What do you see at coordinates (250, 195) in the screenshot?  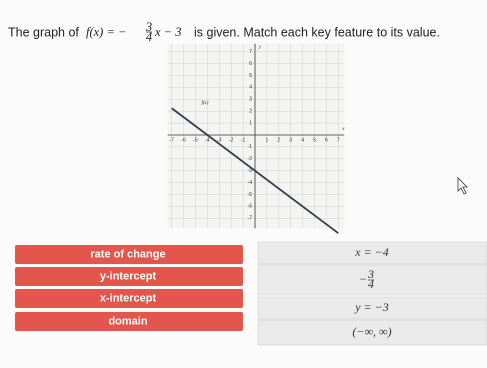 I see `y-tick-label: -5` at bounding box center [250, 195].